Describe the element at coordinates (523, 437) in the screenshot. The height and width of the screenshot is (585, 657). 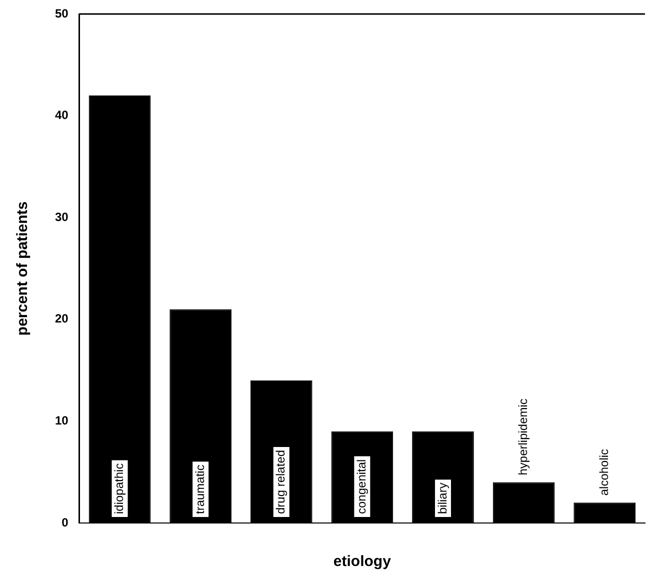
I see `x-tick-label: hyperlipidemic` at that location.